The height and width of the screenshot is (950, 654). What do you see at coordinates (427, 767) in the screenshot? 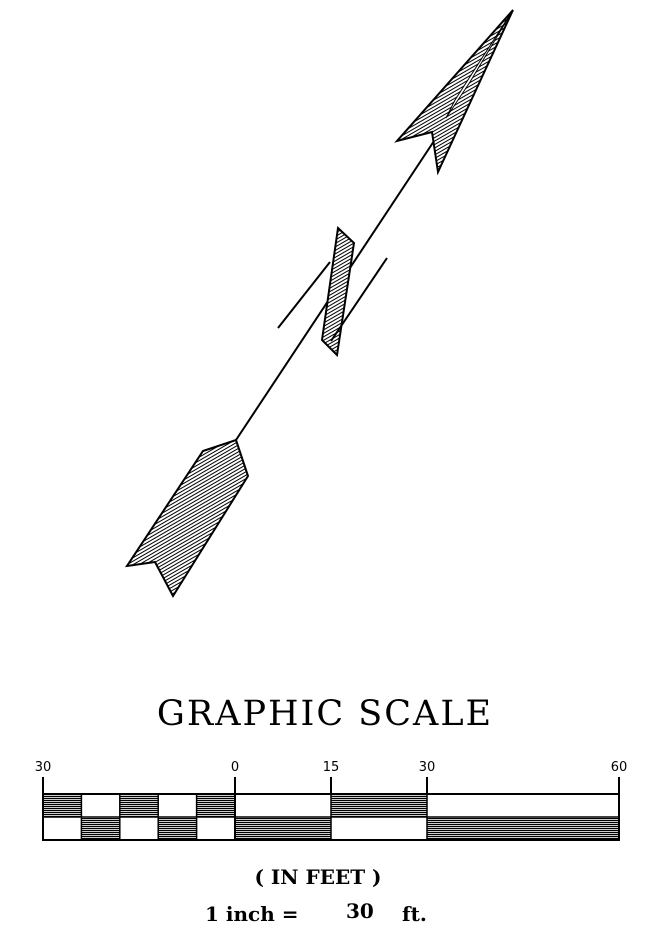
I see `tick-label-30: 30` at bounding box center [427, 767].